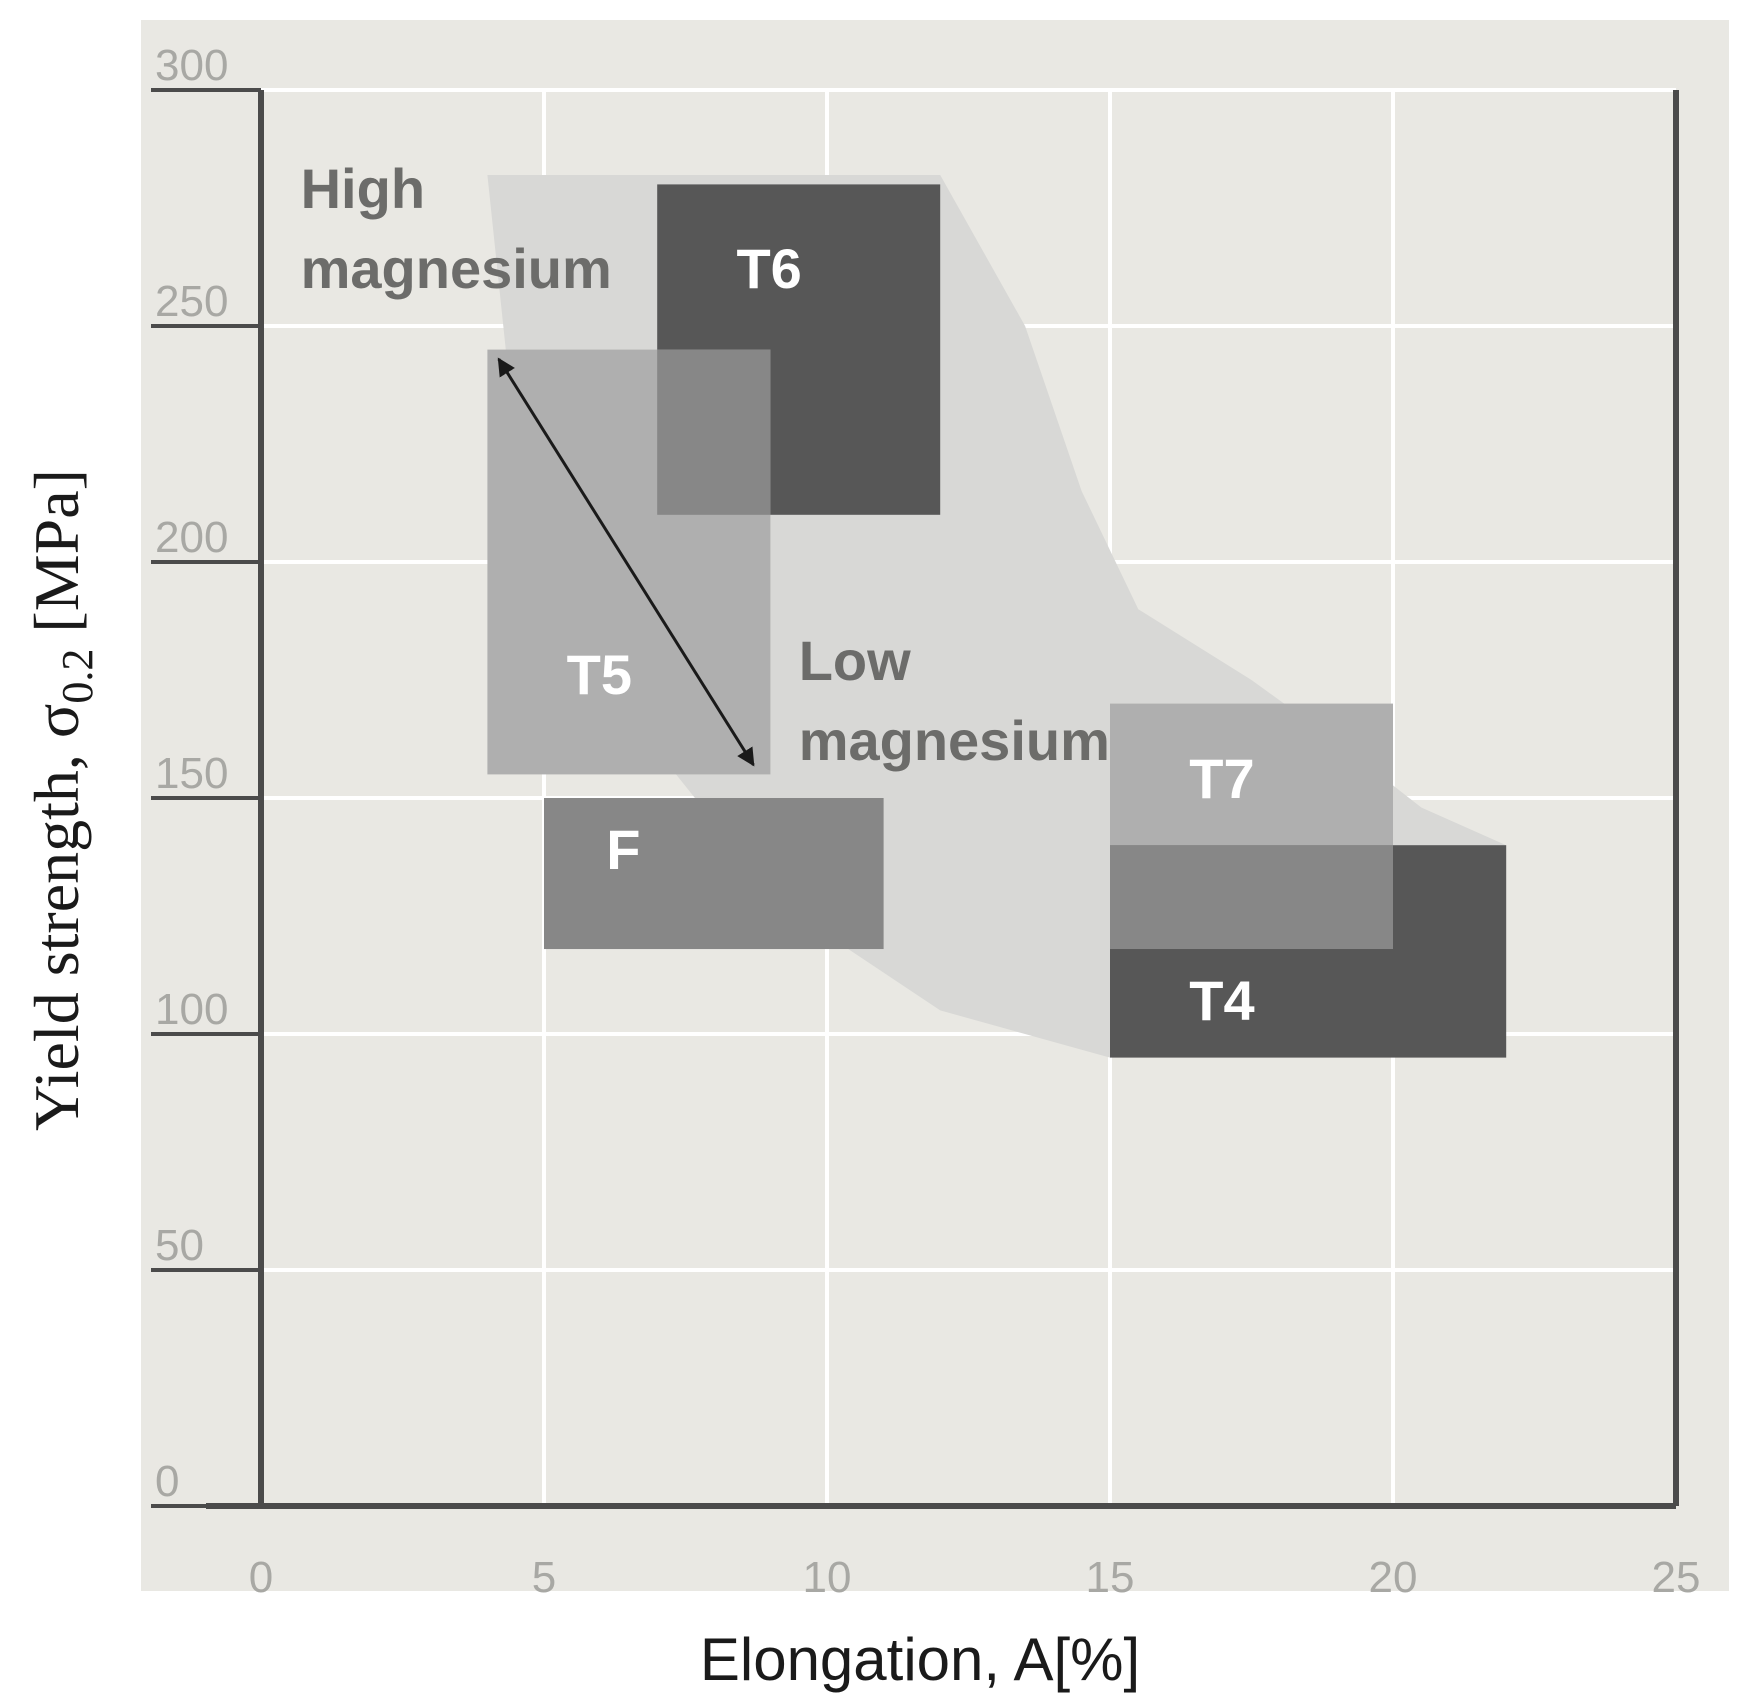  What do you see at coordinates (544, 1577) in the screenshot?
I see `x-tick-label: 5` at bounding box center [544, 1577].